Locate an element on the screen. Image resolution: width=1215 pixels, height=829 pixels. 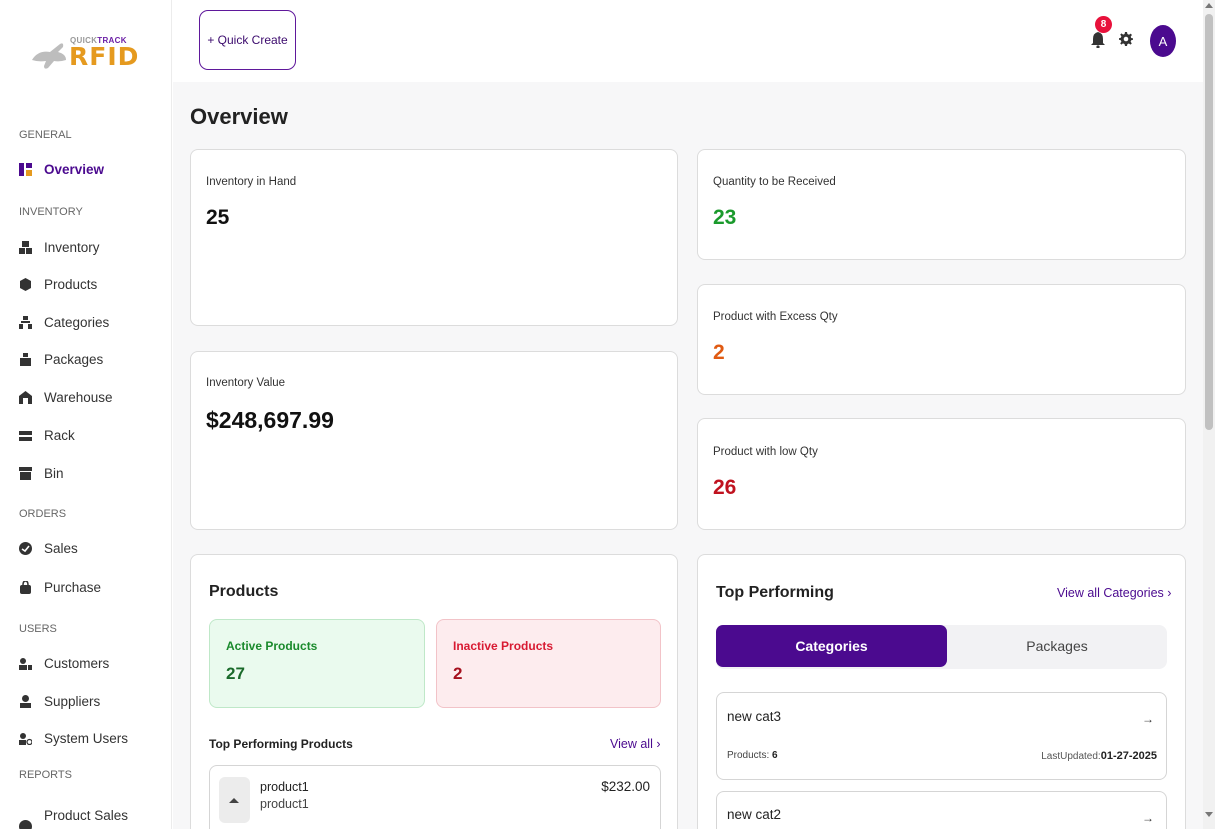
bell-icon is located at coordinates (1098, 40).